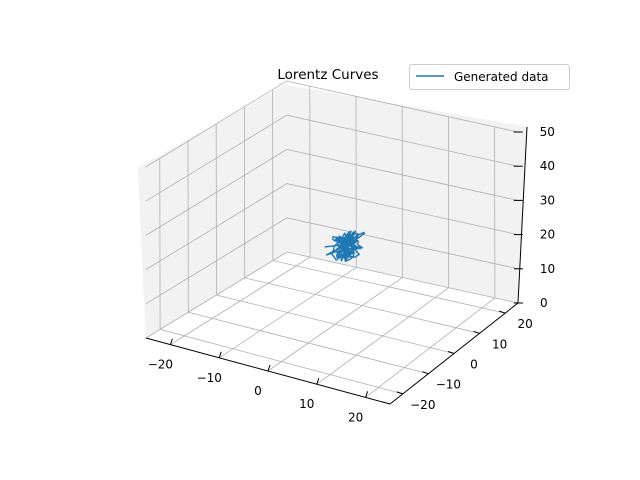  What do you see at coordinates (474, 365) in the screenshot?
I see `y-tick-label: 0` at bounding box center [474, 365].